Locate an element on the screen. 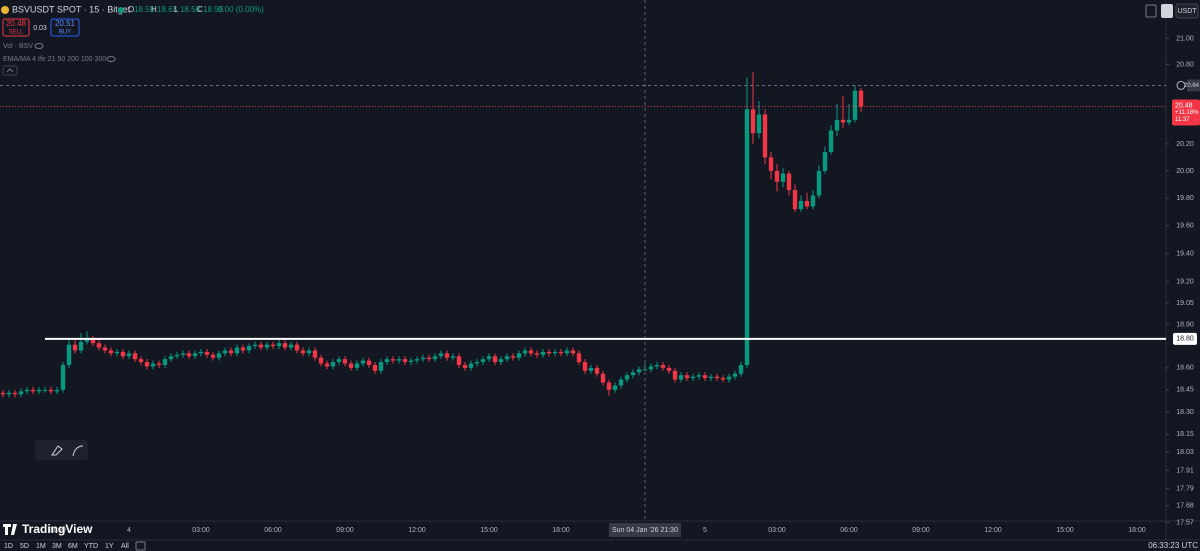  brand: TradingView is located at coordinates (57, 529).